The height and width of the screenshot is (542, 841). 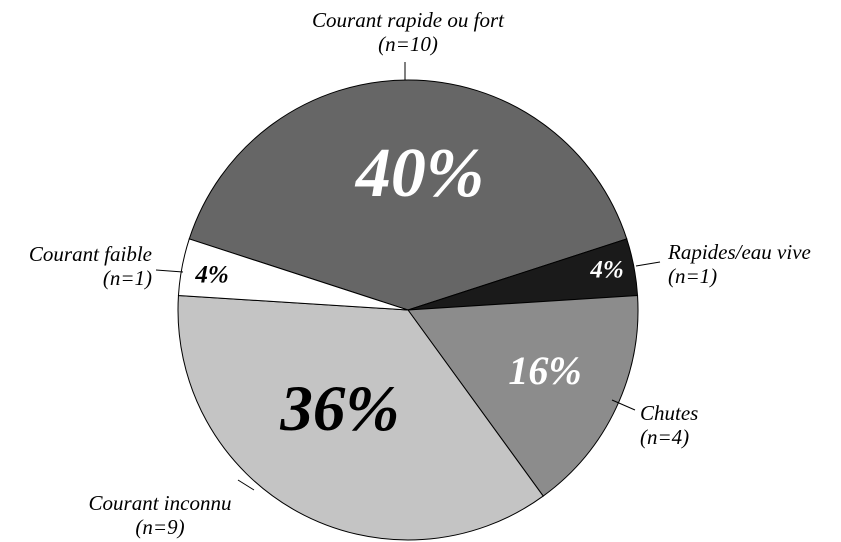 What do you see at coordinates (669, 413) in the screenshot?
I see `category-label: Chutes` at bounding box center [669, 413].